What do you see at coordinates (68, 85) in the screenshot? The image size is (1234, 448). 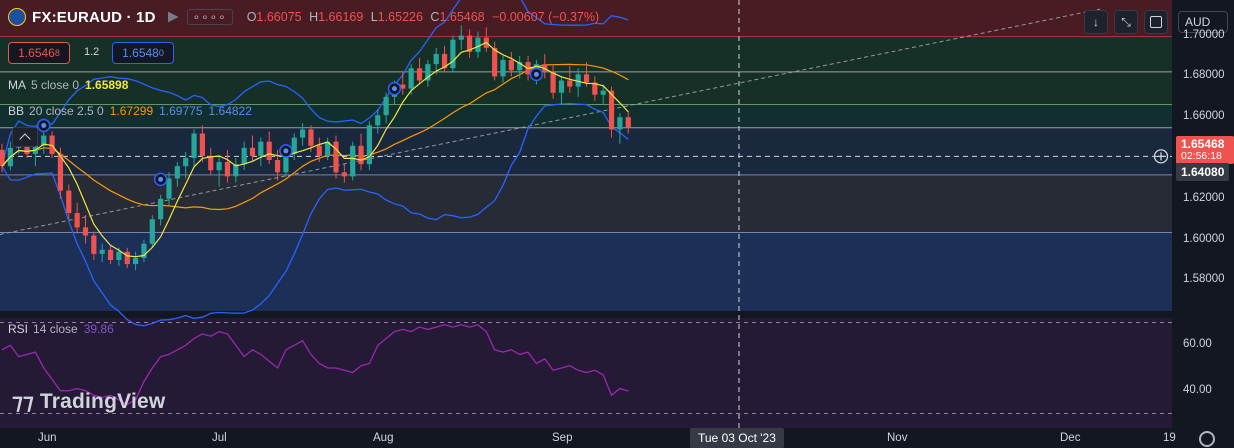 I see `ma-legend: MA 5 close 0 1.65898` at bounding box center [68, 85].